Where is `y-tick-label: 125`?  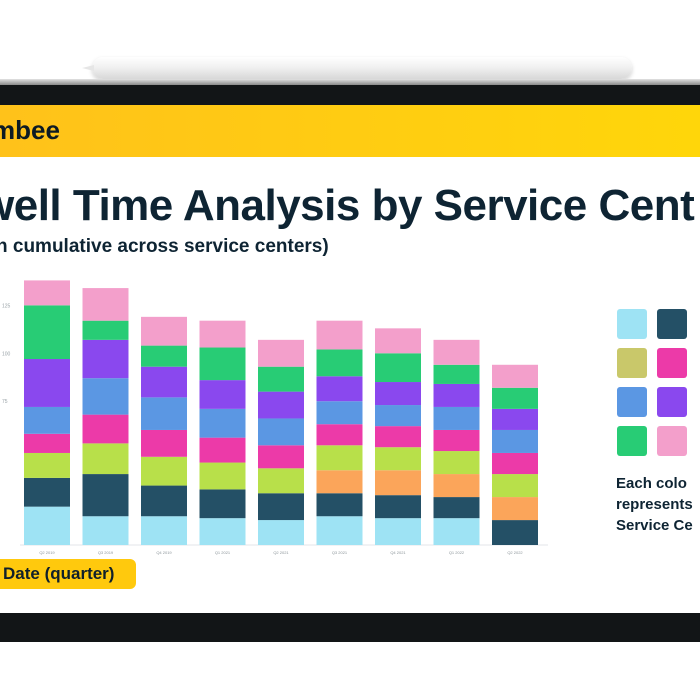 y-tick-label: 125 is located at coordinates (6, 306).